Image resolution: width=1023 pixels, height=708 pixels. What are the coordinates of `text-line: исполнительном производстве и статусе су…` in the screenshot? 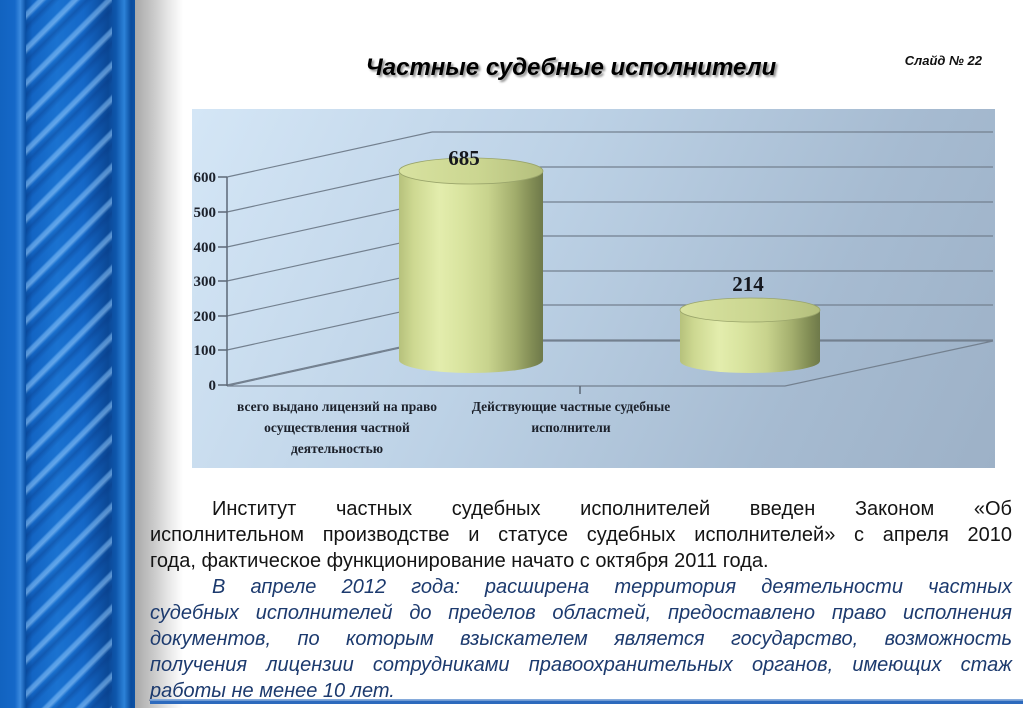 It's located at (581, 535).